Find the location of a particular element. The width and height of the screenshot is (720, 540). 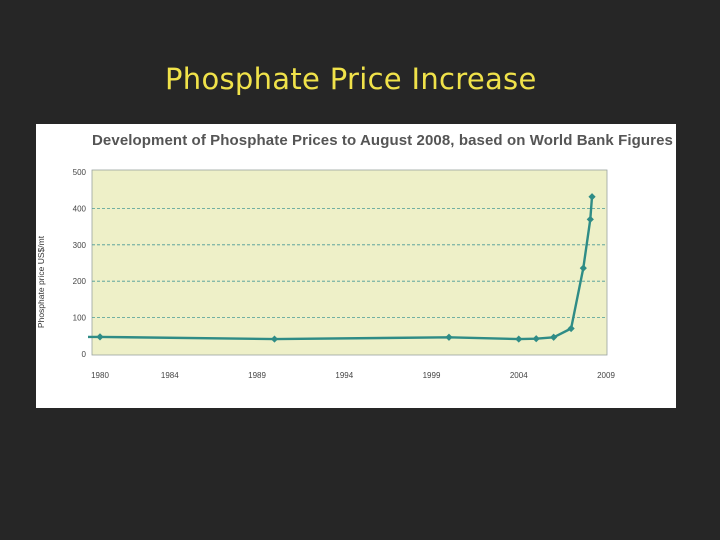

x-tick-label: 1994 is located at coordinates (344, 375).